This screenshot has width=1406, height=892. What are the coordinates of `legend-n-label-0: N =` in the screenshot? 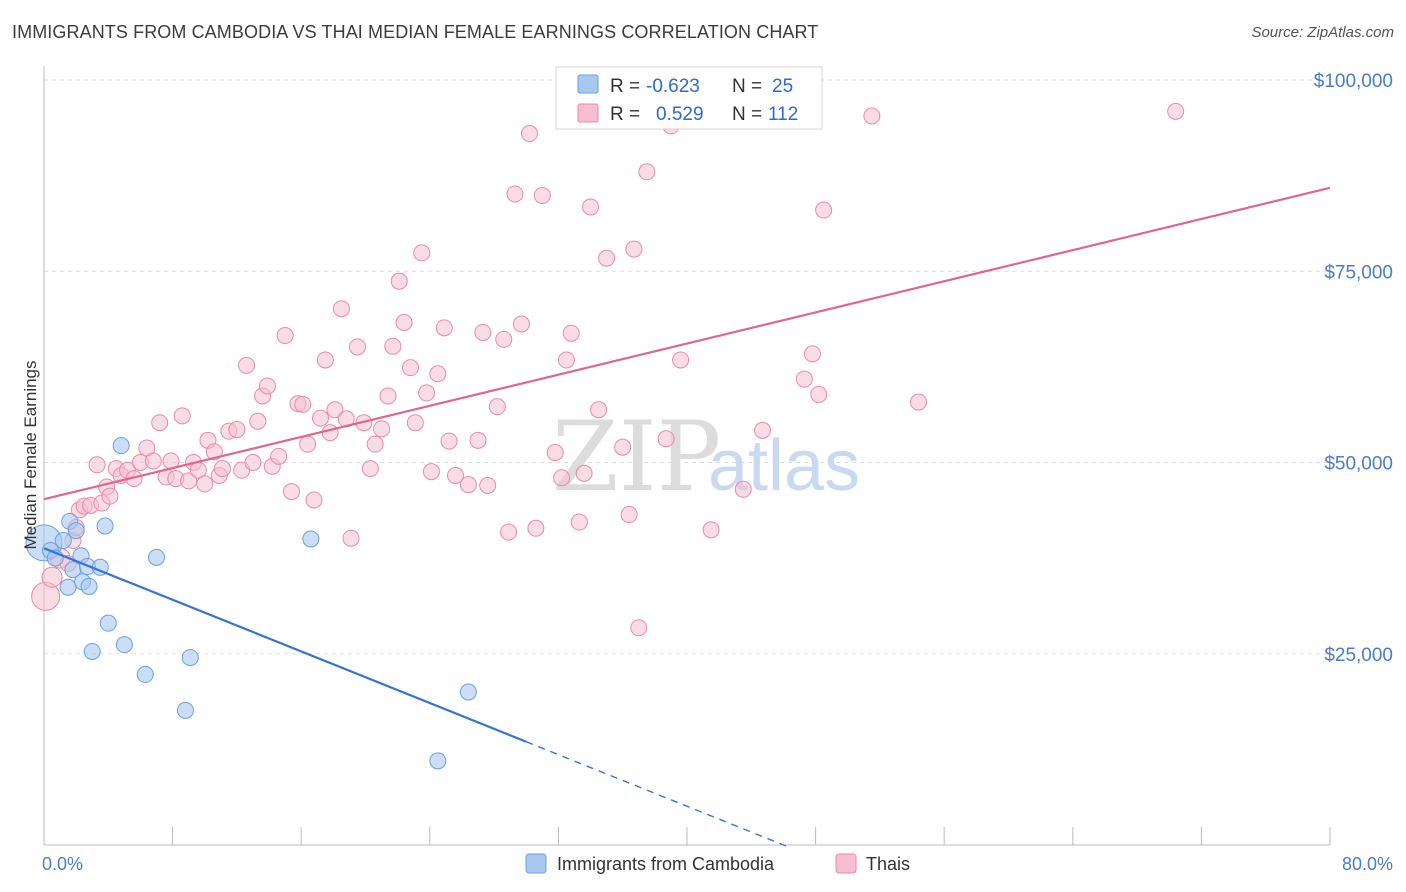 It's located at (747, 86).